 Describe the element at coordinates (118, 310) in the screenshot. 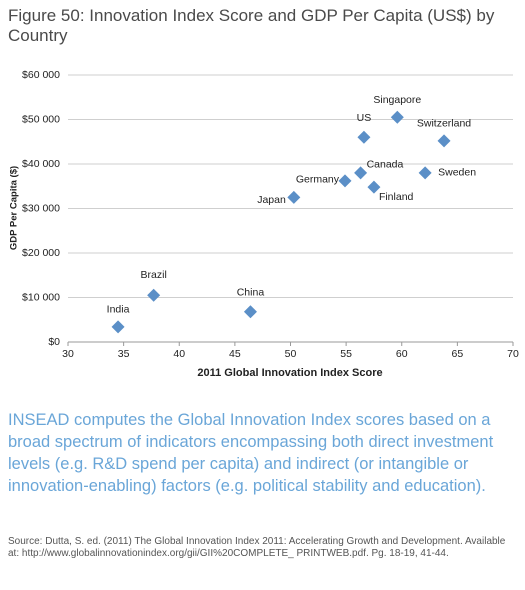

I see `point-label: India` at that location.